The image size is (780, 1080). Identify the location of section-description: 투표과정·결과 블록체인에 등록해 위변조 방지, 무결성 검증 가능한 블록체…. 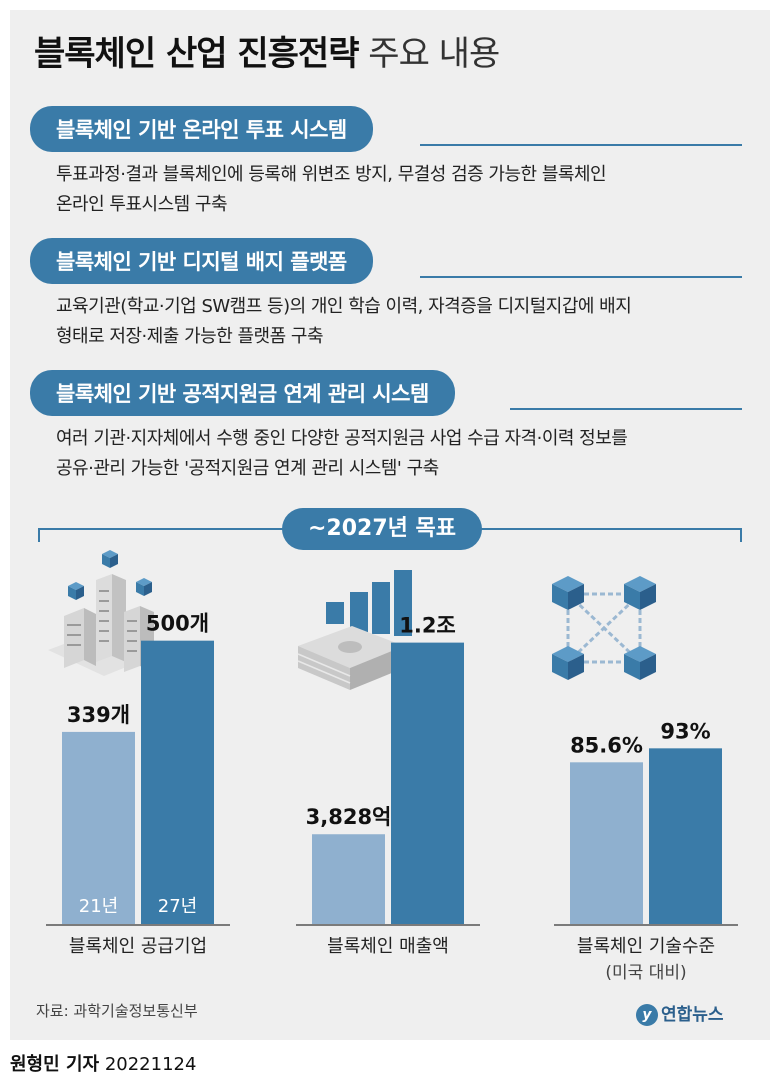
(399, 190).